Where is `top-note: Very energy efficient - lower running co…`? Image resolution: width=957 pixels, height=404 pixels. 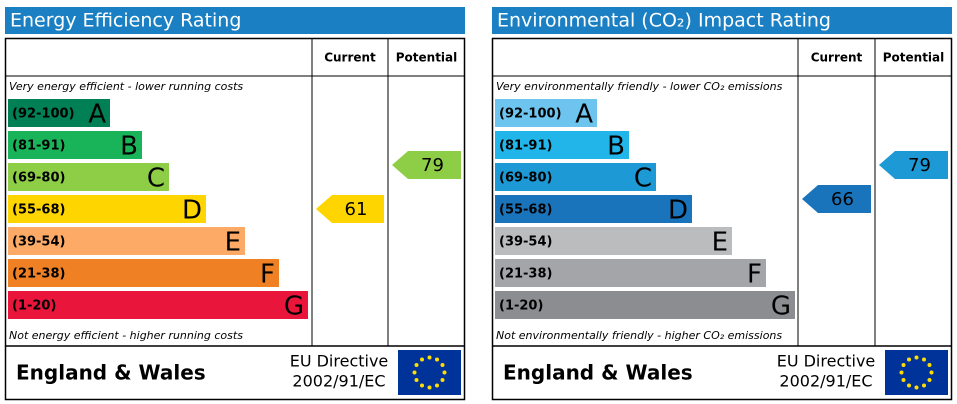 top-note: Very energy efficient - lower running co… is located at coordinates (126, 86).